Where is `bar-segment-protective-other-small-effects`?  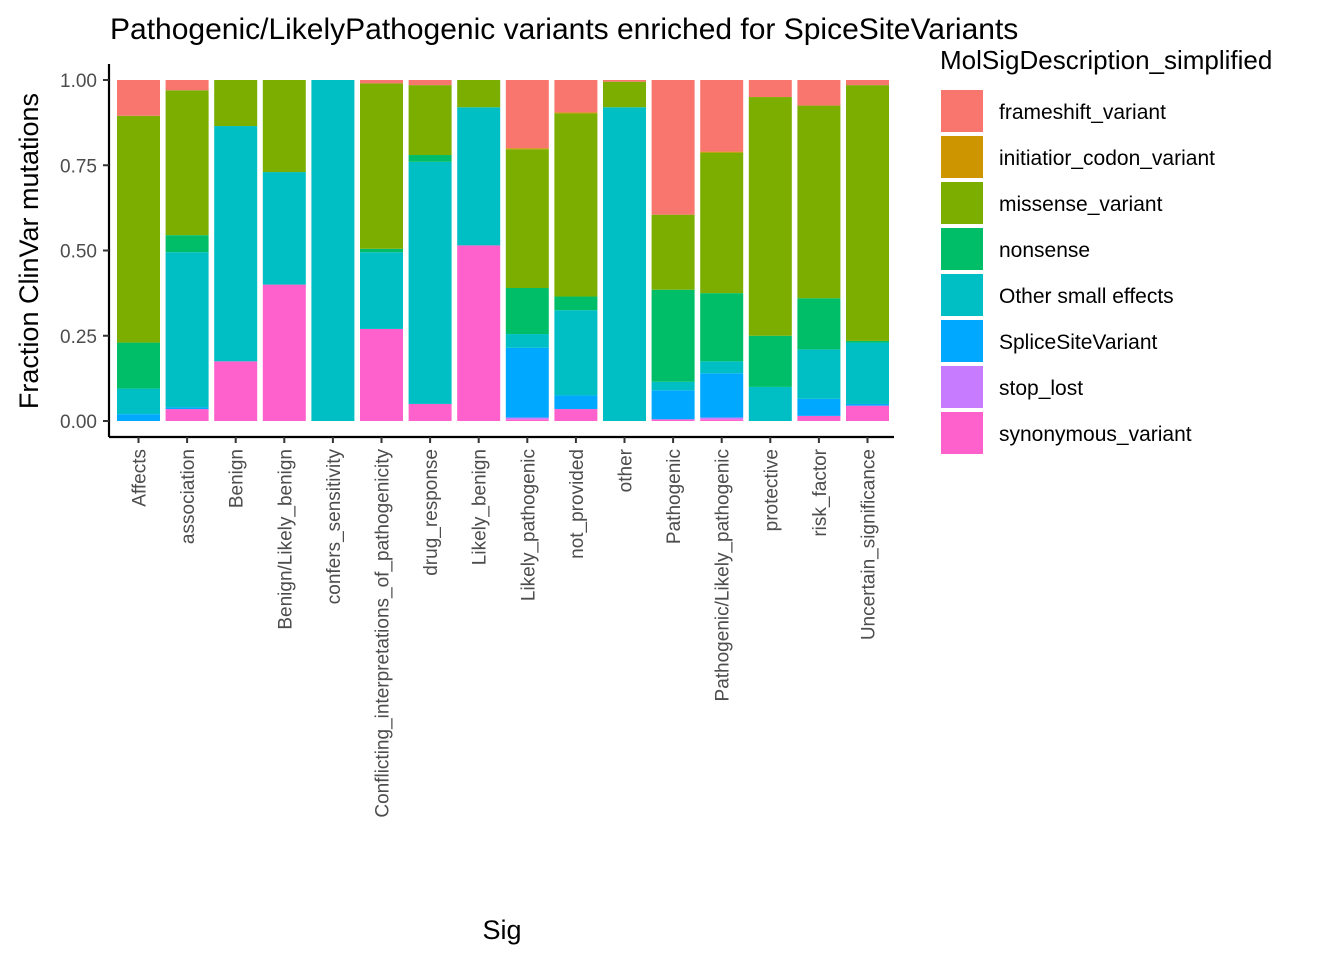
bar-segment-protective-other-small-effects is located at coordinates (770, 403).